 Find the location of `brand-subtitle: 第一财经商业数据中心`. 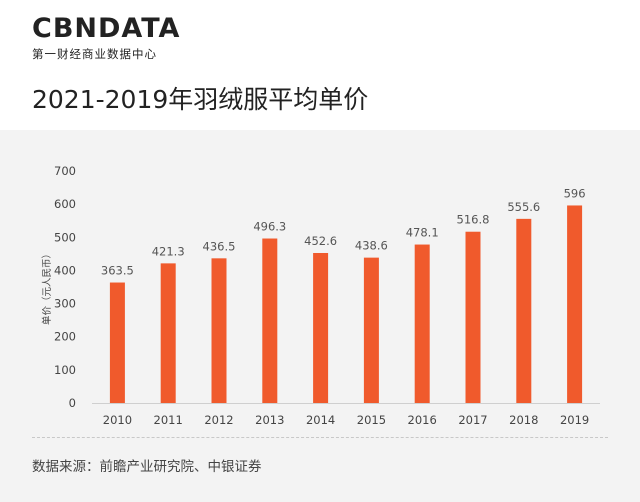

brand-subtitle: 第一财经商业数据中心 is located at coordinates (94, 54).